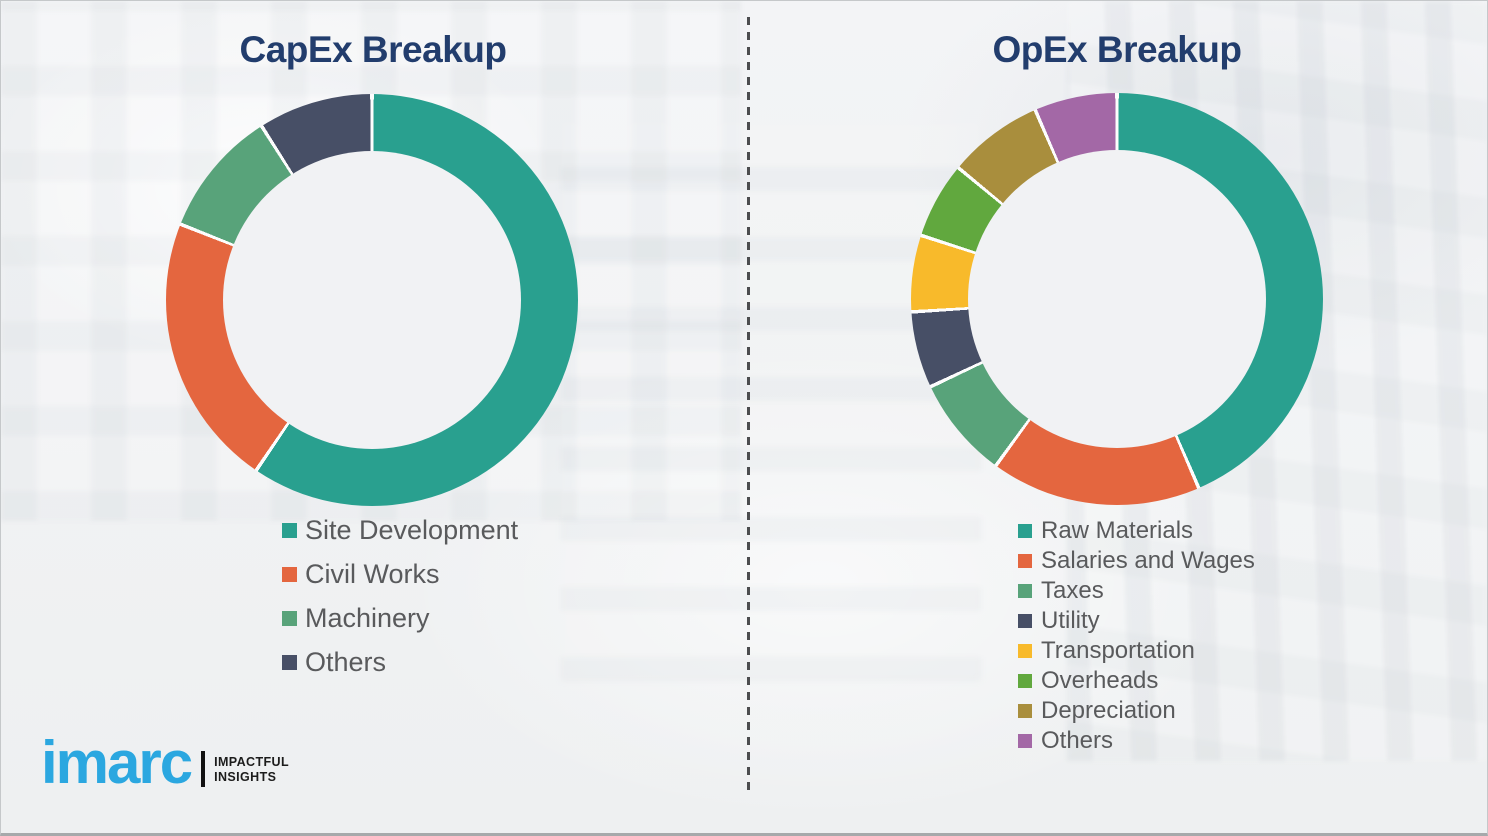  What do you see at coordinates (1072, 590) in the screenshot?
I see `legend-label: Taxes` at bounding box center [1072, 590].